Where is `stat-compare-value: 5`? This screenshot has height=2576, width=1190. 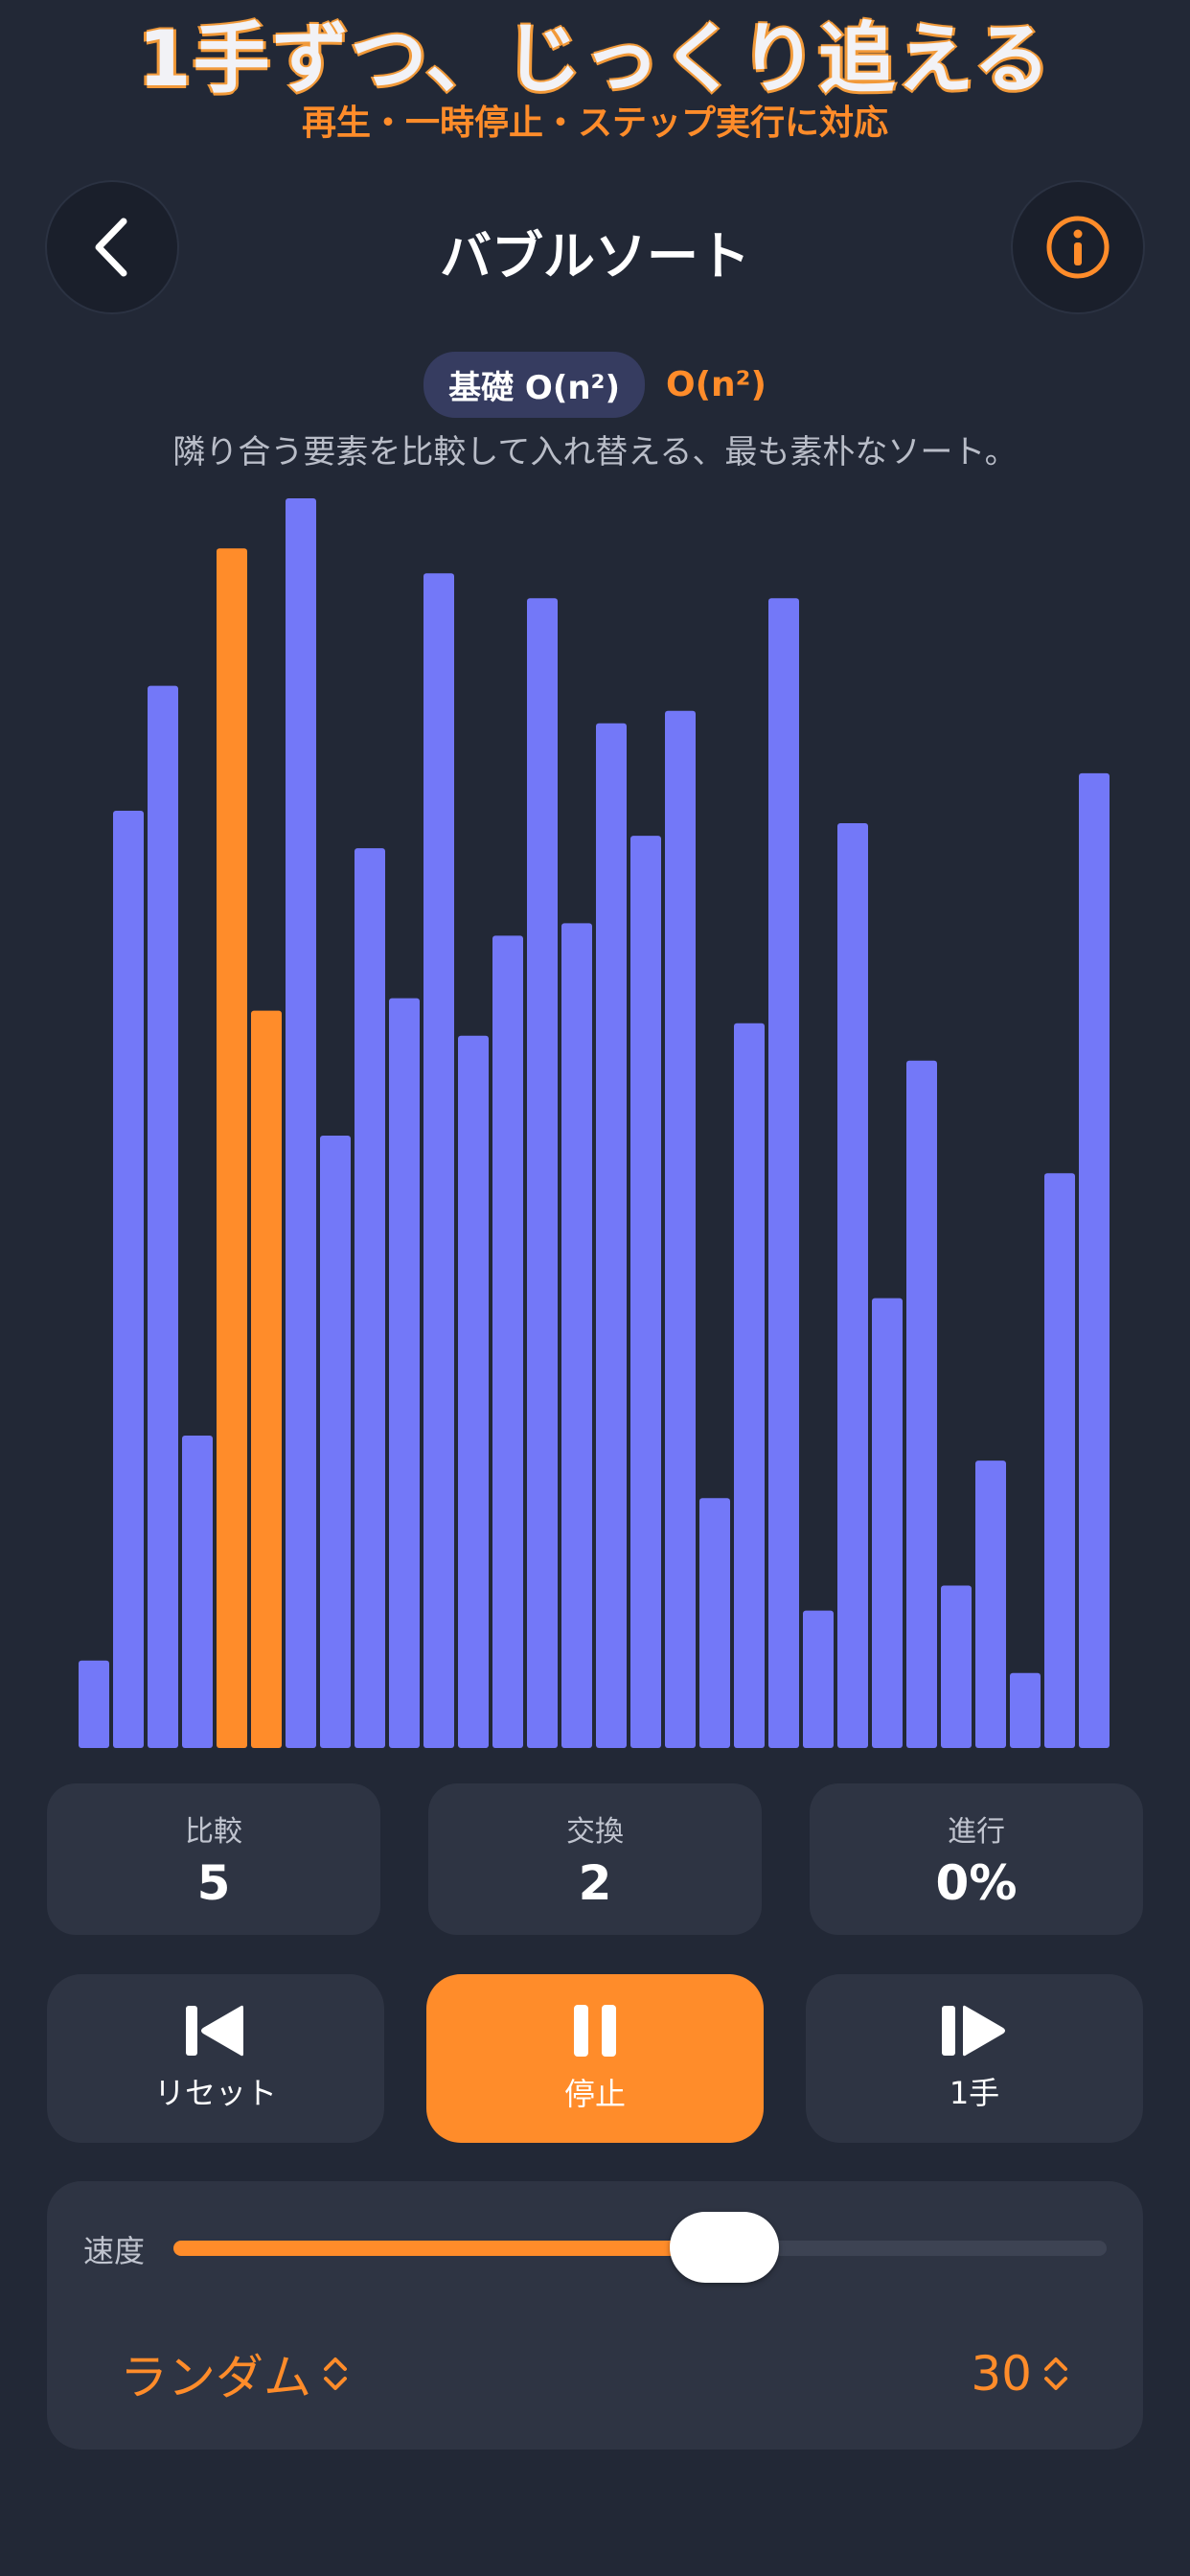
stat-compare-value: 5 is located at coordinates (214, 1883).